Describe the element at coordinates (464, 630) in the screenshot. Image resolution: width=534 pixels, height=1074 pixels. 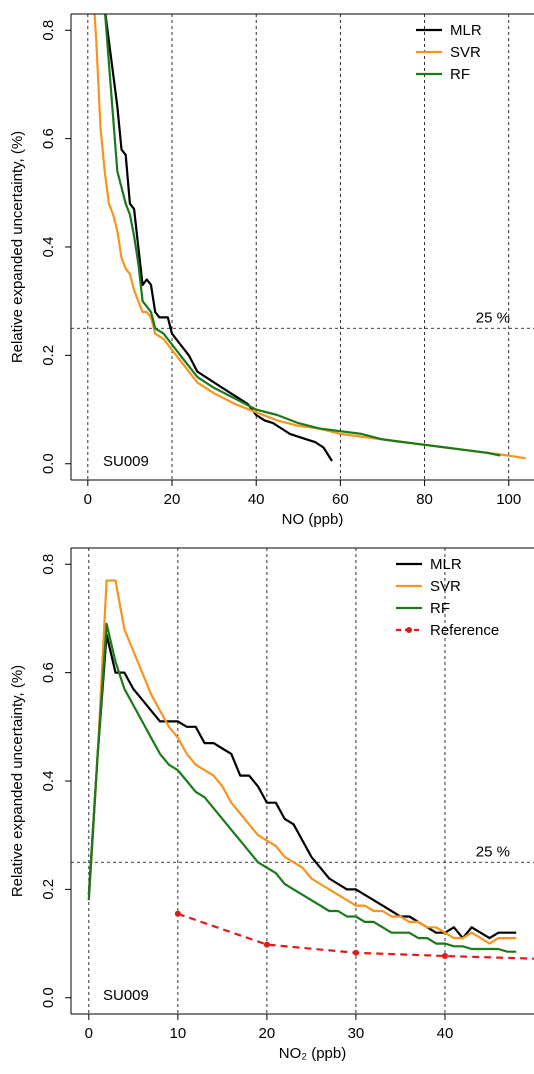
I see `legend-label-reference: Reference` at that location.